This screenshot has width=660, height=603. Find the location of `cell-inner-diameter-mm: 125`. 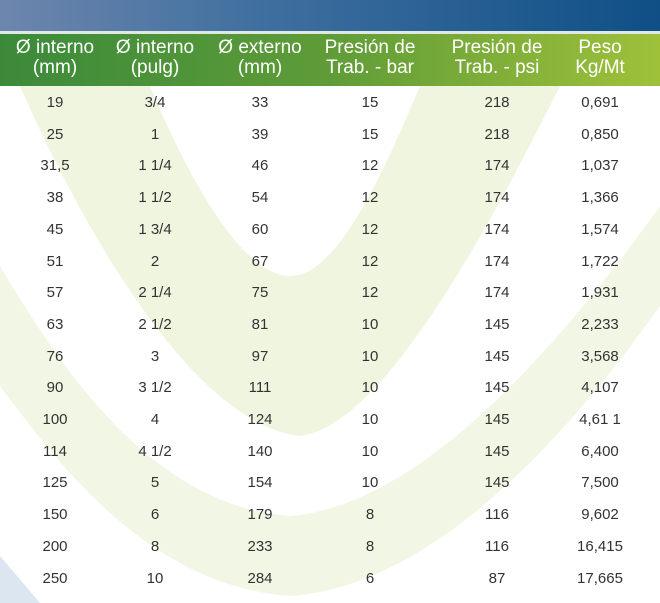

cell-inner-diameter-mm: 125 is located at coordinates (55, 483).